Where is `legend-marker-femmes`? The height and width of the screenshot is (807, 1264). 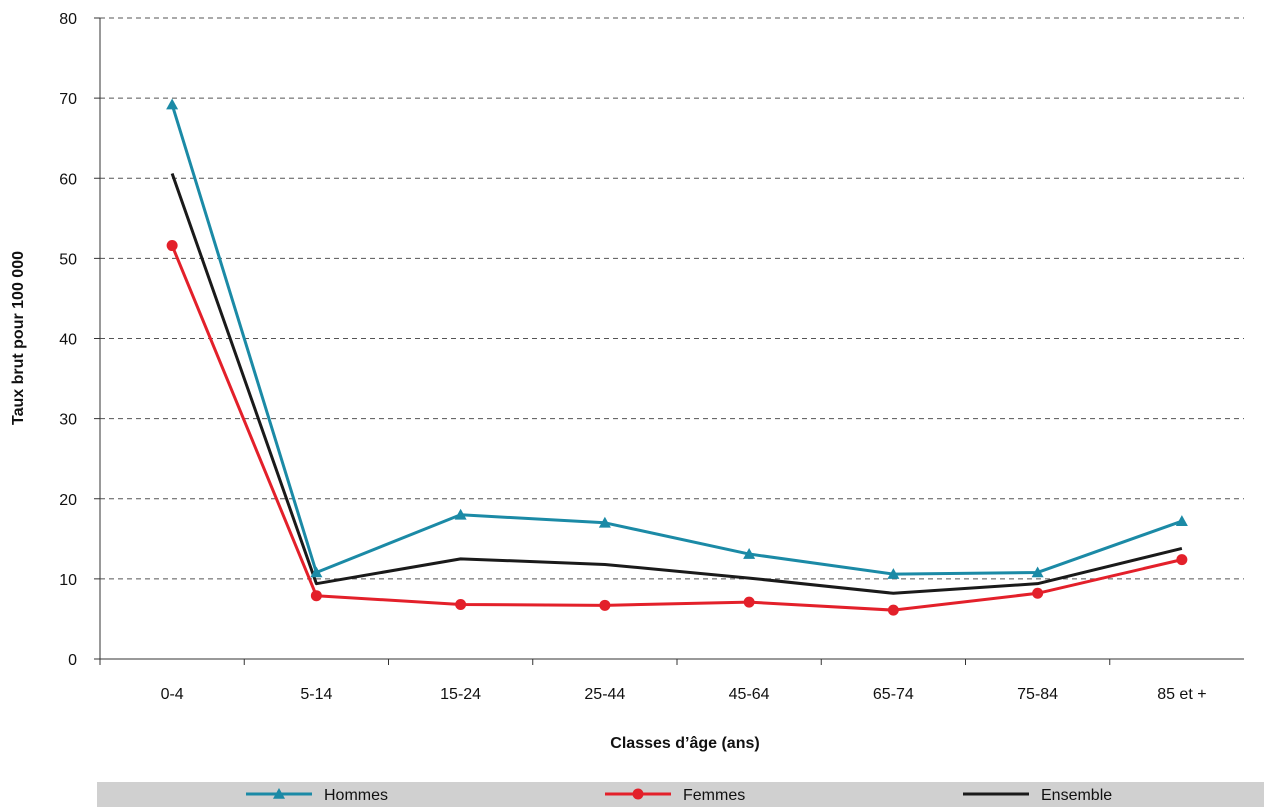 legend-marker-femmes is located at coordinates (638, 794).